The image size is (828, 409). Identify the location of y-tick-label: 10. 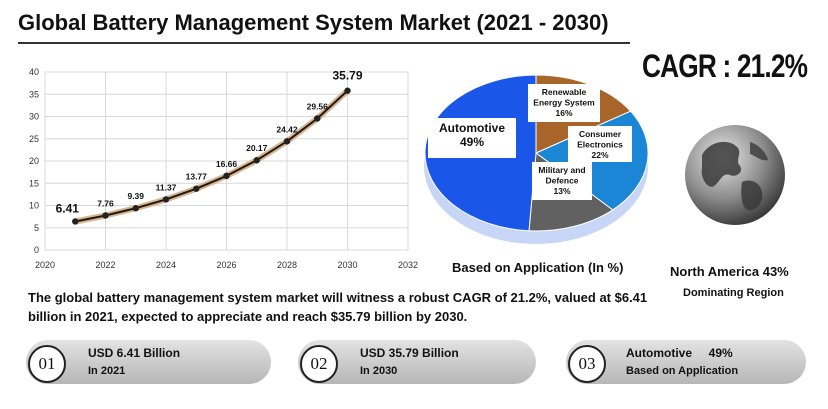
(34, 206).